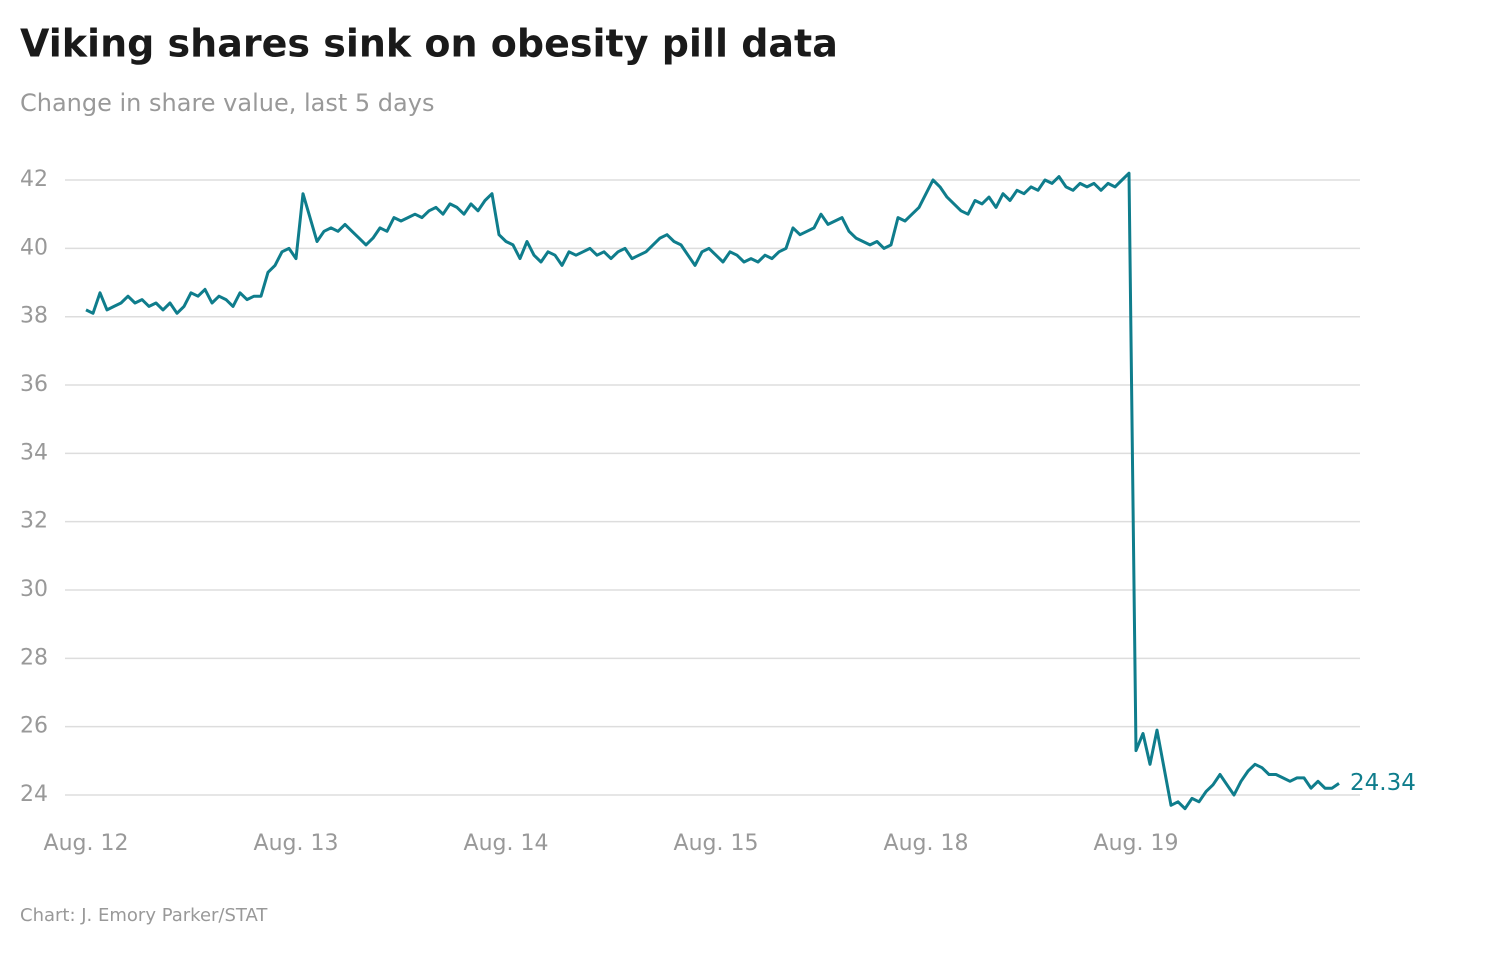 The image size is (1506, 958). Describe the element at coordinates (34, 316) in the screenshot. I see `y-tick-label: 38` at that location.